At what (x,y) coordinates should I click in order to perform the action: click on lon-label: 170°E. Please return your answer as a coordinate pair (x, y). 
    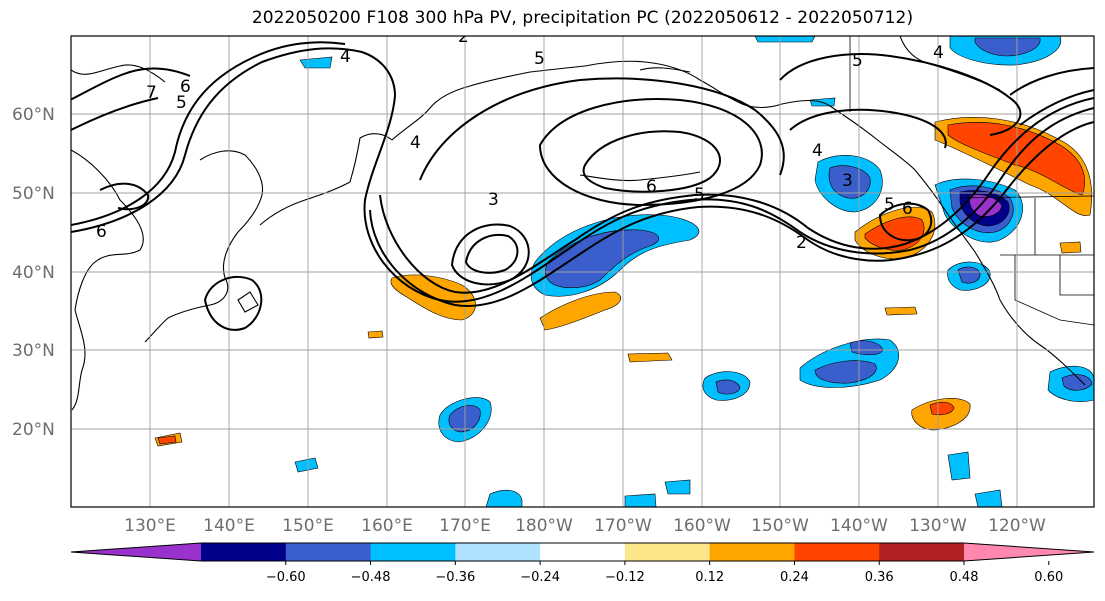
    Looking at the image, I should click on (465, 526).